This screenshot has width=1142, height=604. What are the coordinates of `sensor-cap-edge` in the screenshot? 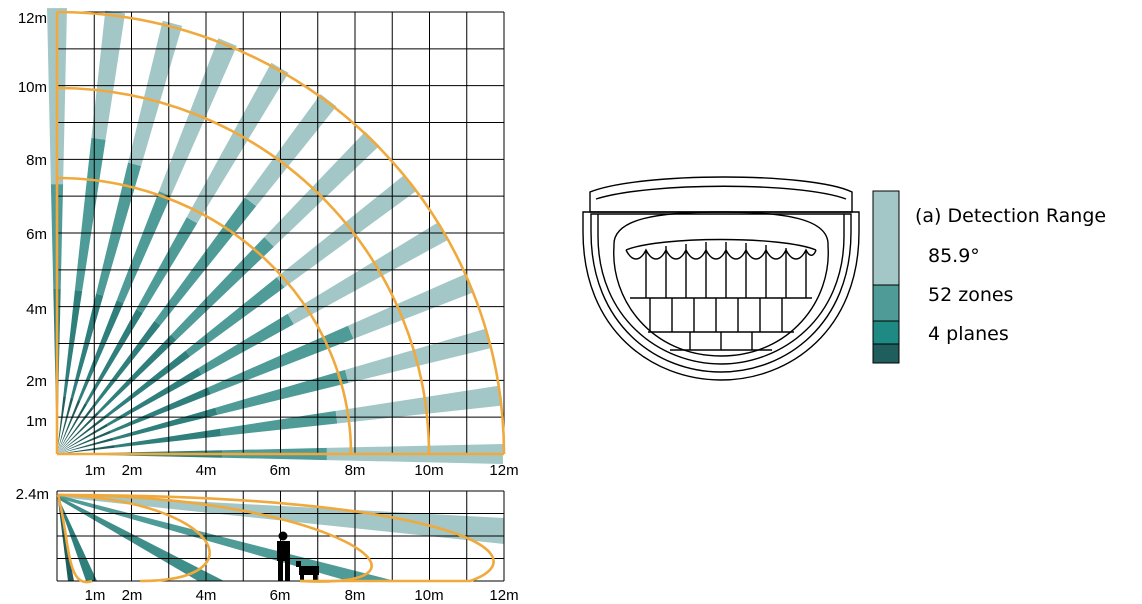 It's located at (721, 192).